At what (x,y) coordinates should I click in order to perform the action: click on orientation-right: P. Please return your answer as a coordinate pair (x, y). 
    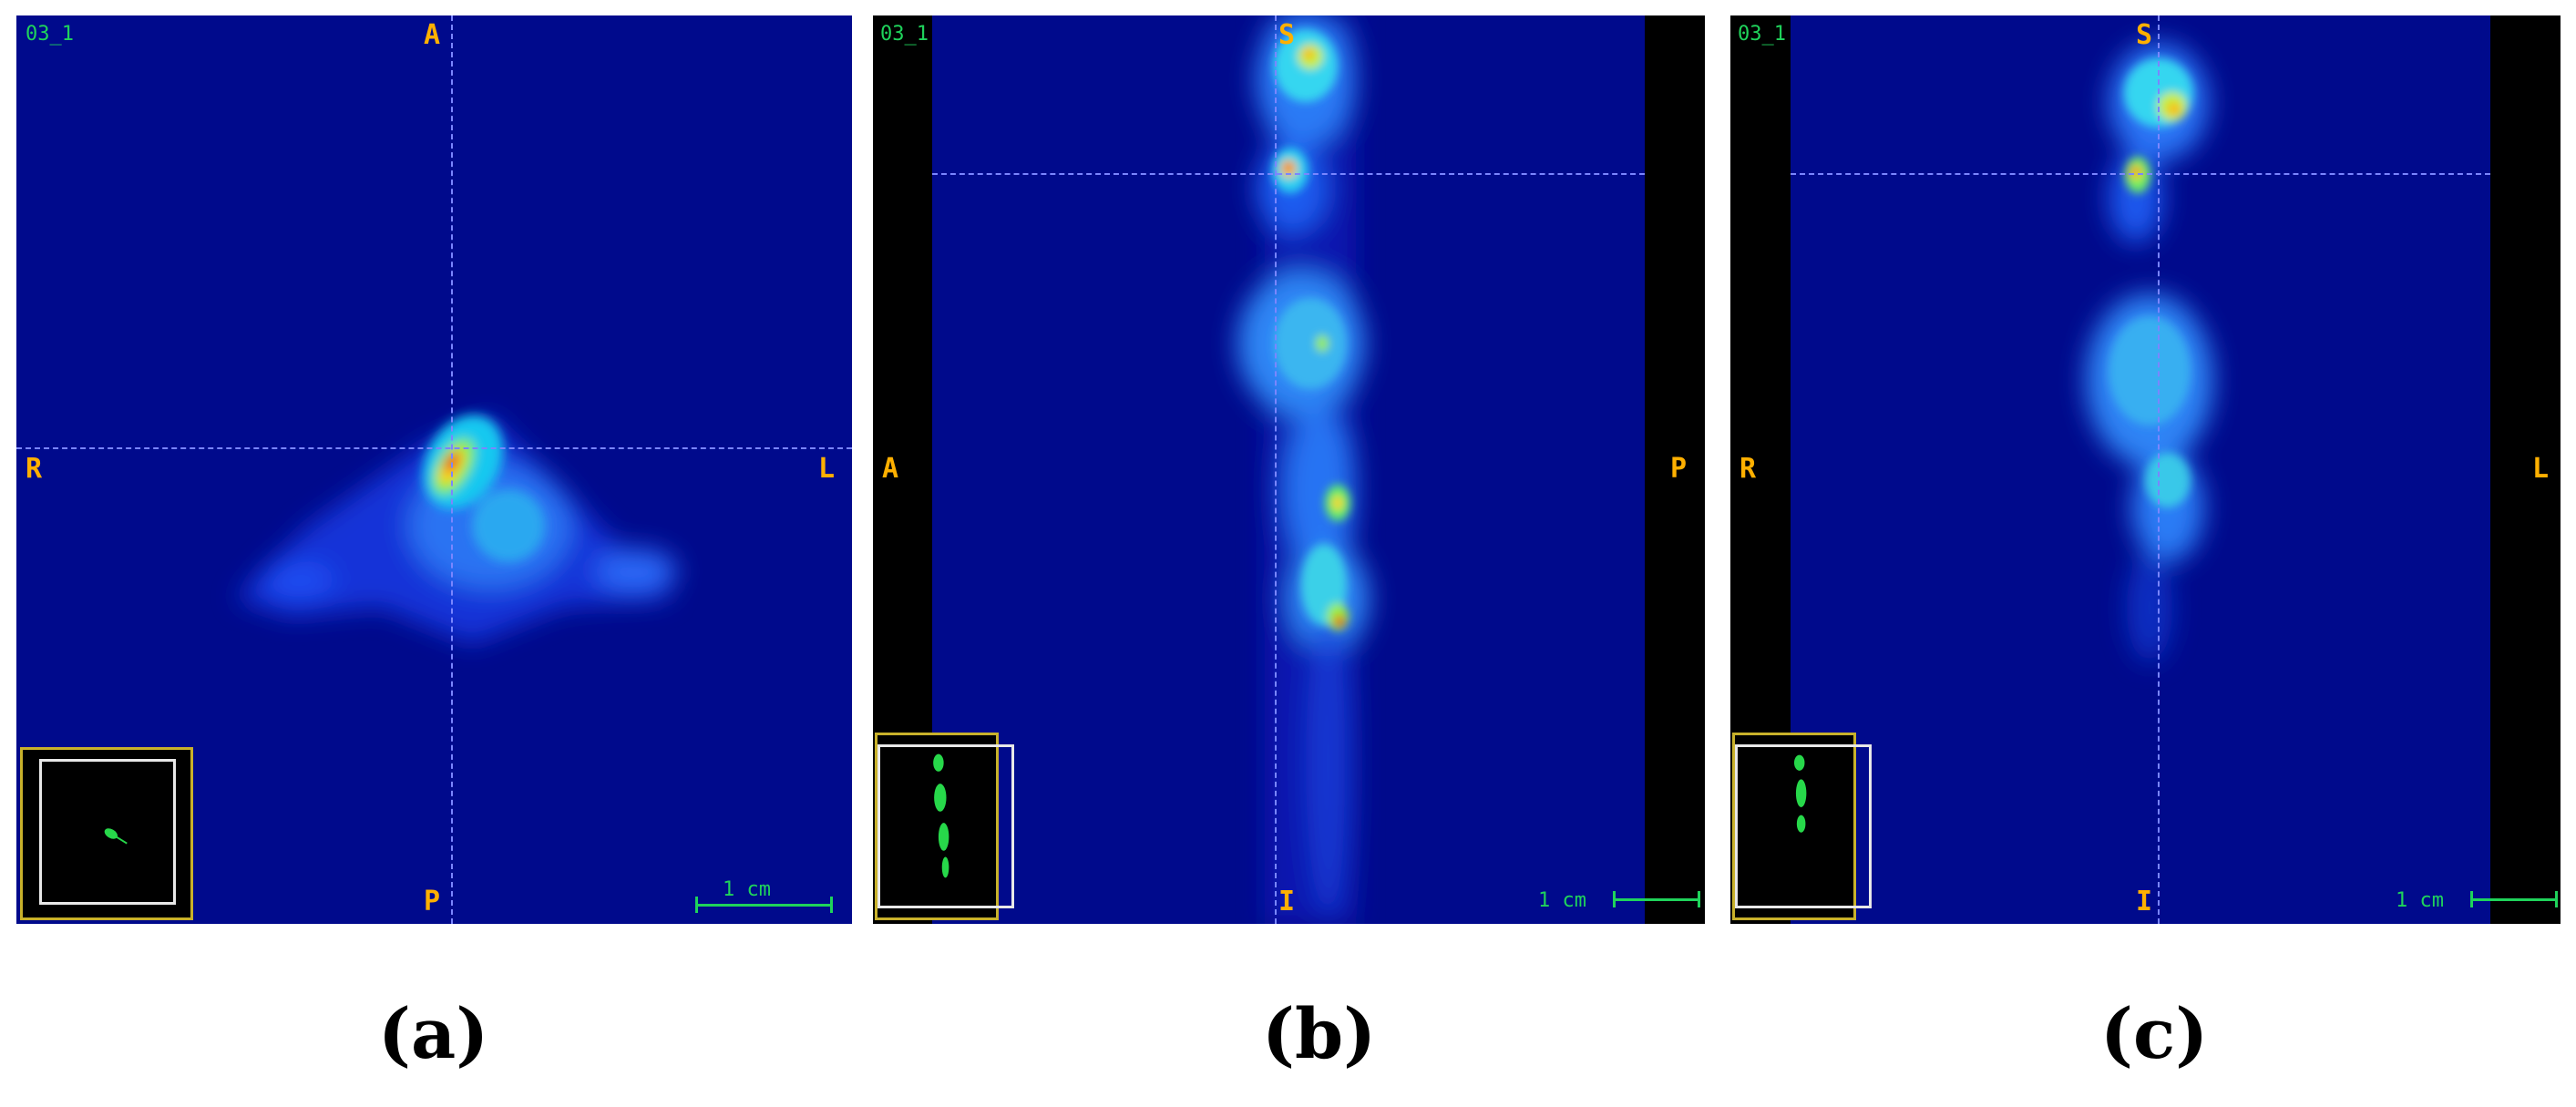
    Looking at the image, I should click on (1679, 469).